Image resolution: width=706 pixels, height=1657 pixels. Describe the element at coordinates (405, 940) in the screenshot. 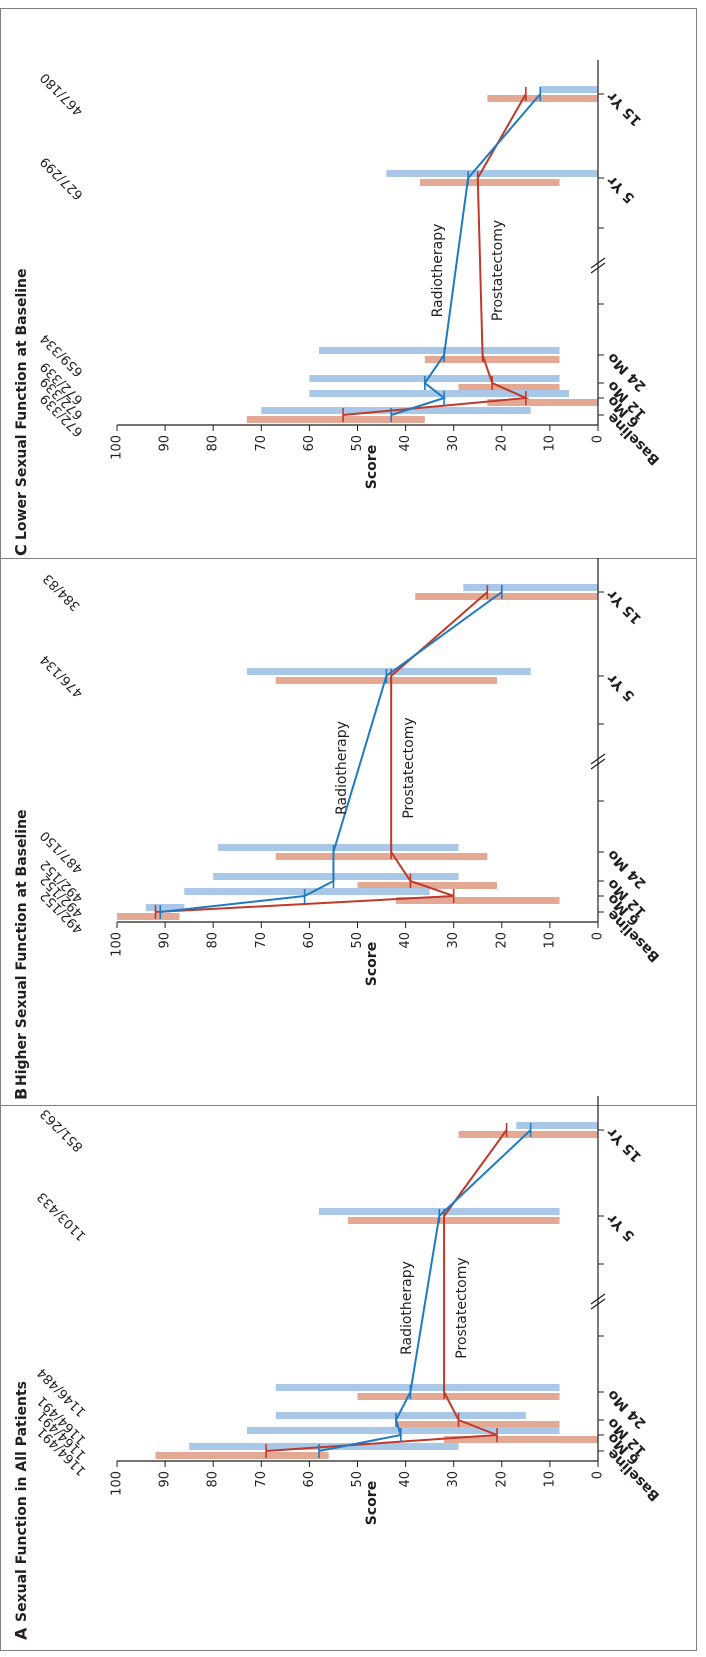

I see `score-tick-label-b-4: 40` at that location.